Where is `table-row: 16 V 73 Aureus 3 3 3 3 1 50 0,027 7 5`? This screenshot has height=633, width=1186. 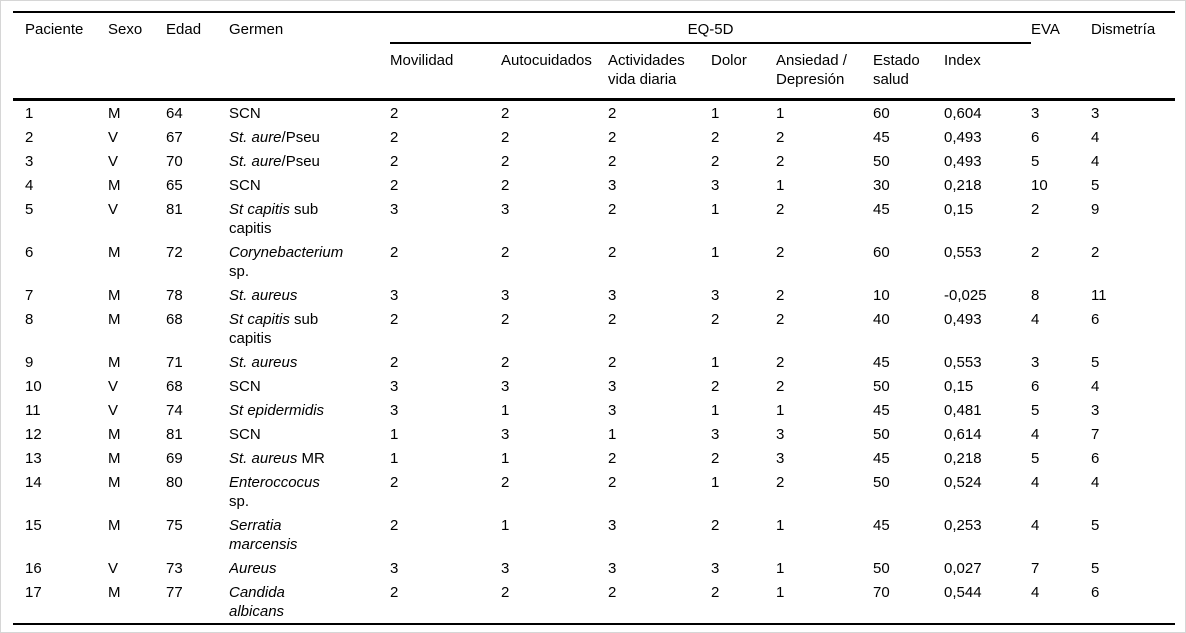 table-row: 16 V 73 Aureus 3 3 3 3 1 50 0,027 7 5 is located at coordinates (594, 568).